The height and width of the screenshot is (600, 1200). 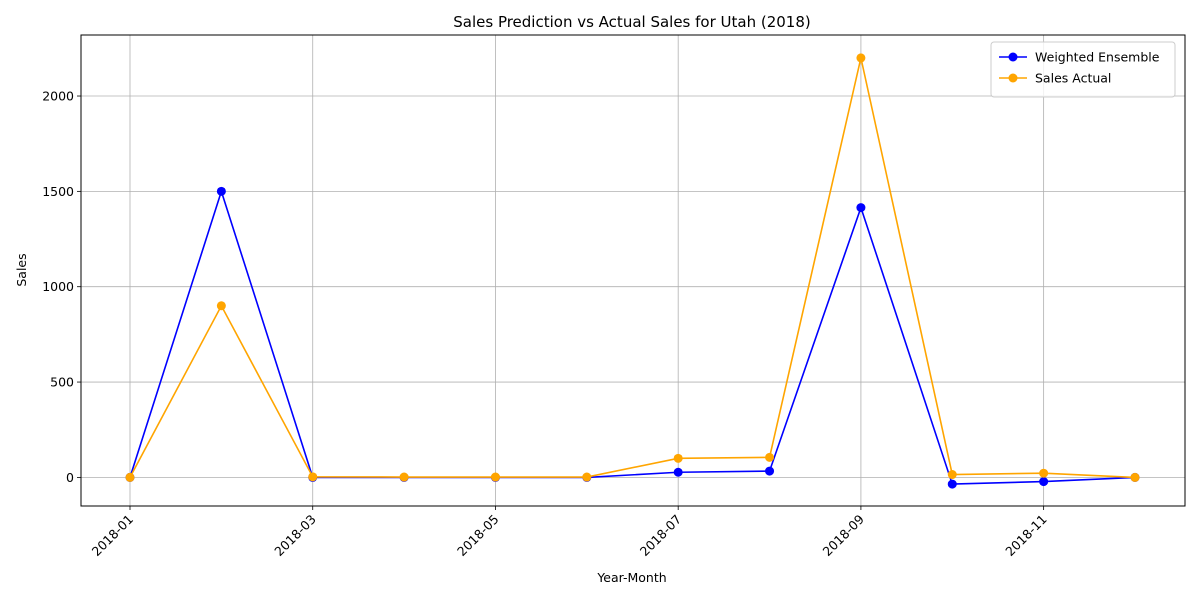 I want to click on y-axis-label: Sales, so click(x=21, y=269).